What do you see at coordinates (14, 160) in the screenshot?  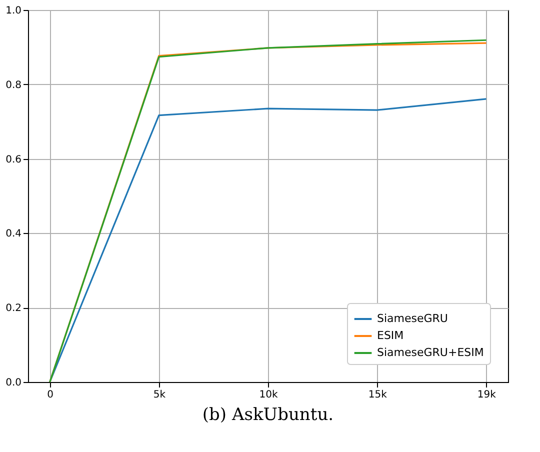 I see `y-tick-label: 0.6` at bounding box center [14, 160].